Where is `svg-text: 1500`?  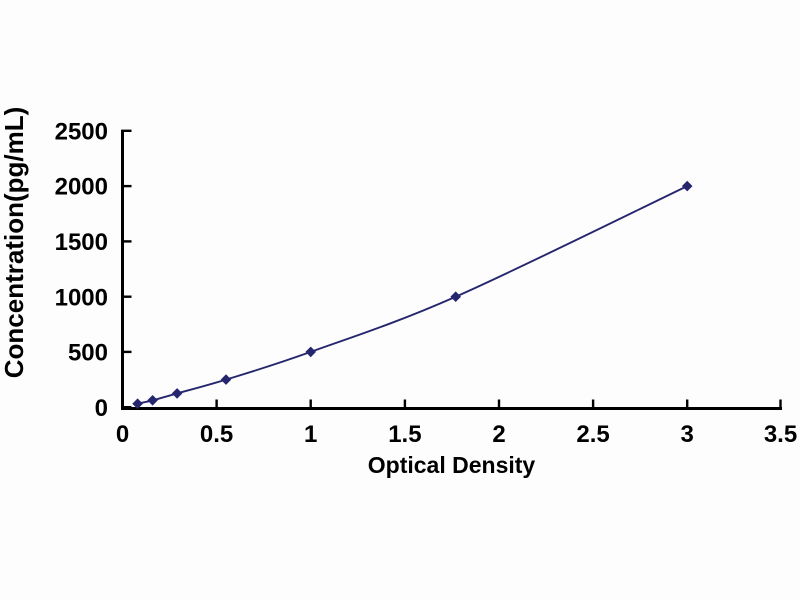
svg-text: 1500 is located at coordinates (81, 242).